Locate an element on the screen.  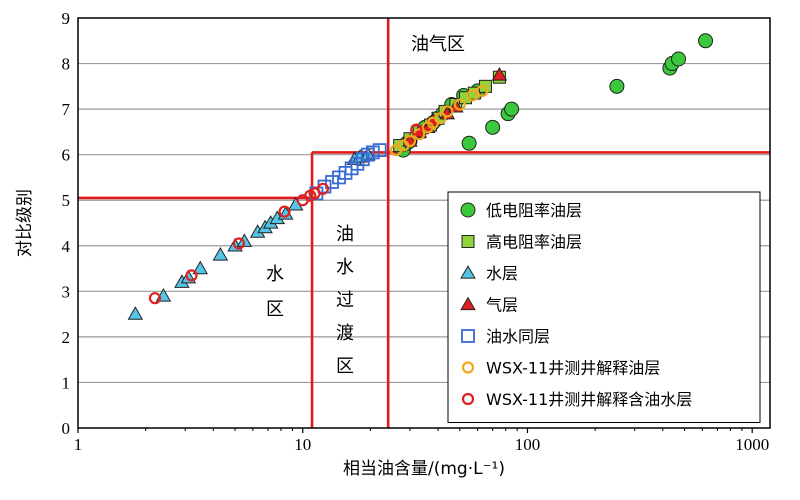
y-tick-label: 3 is located at coordinates (66, 291).